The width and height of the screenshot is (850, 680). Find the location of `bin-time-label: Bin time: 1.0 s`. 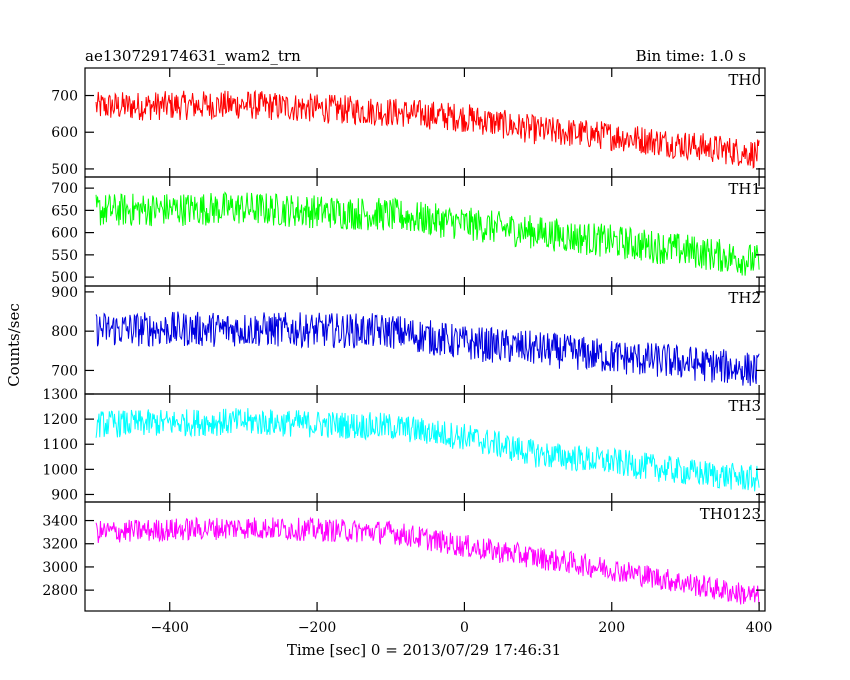

bin-time-label: Bin time: 1.0 s is located at coordinates (691, 56).